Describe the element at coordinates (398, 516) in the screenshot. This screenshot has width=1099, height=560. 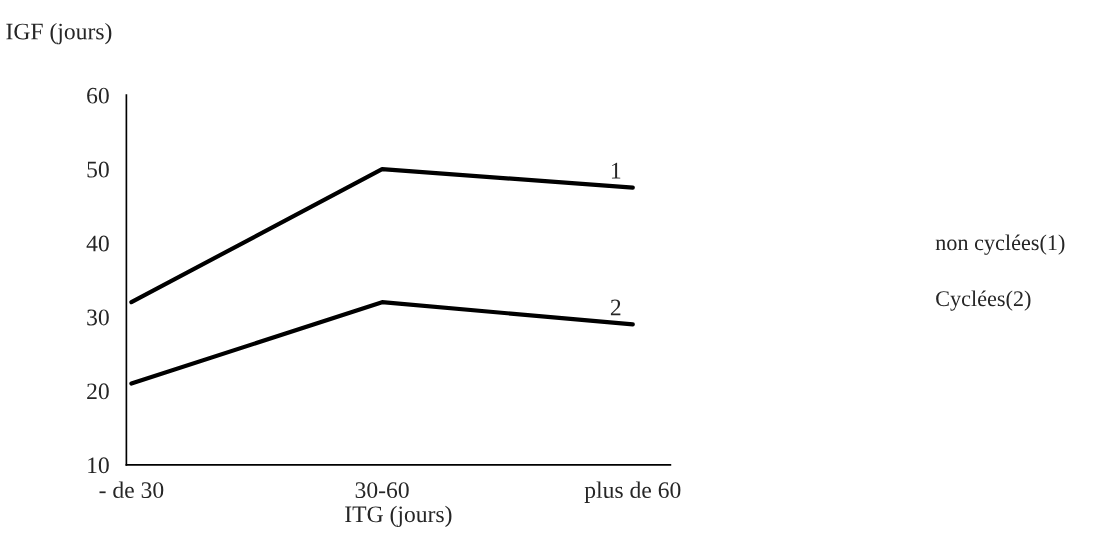
I see `x-axis-title: ITG (jours)` at that location.